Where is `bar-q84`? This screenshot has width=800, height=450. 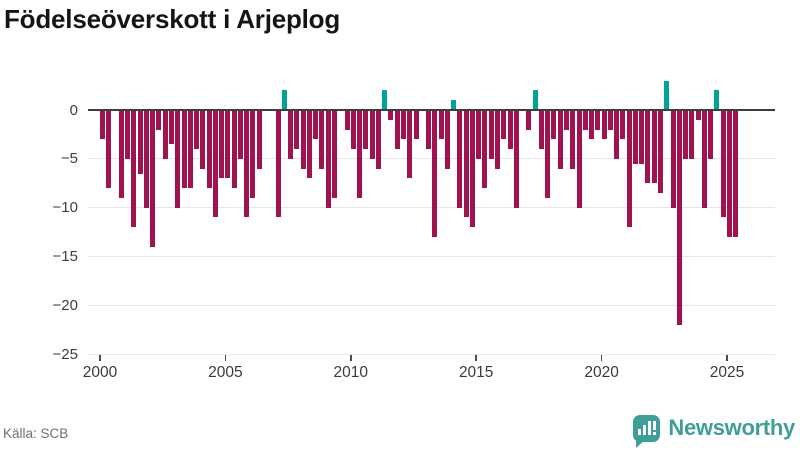 bar-q84 is located at coordinates (629, 169).